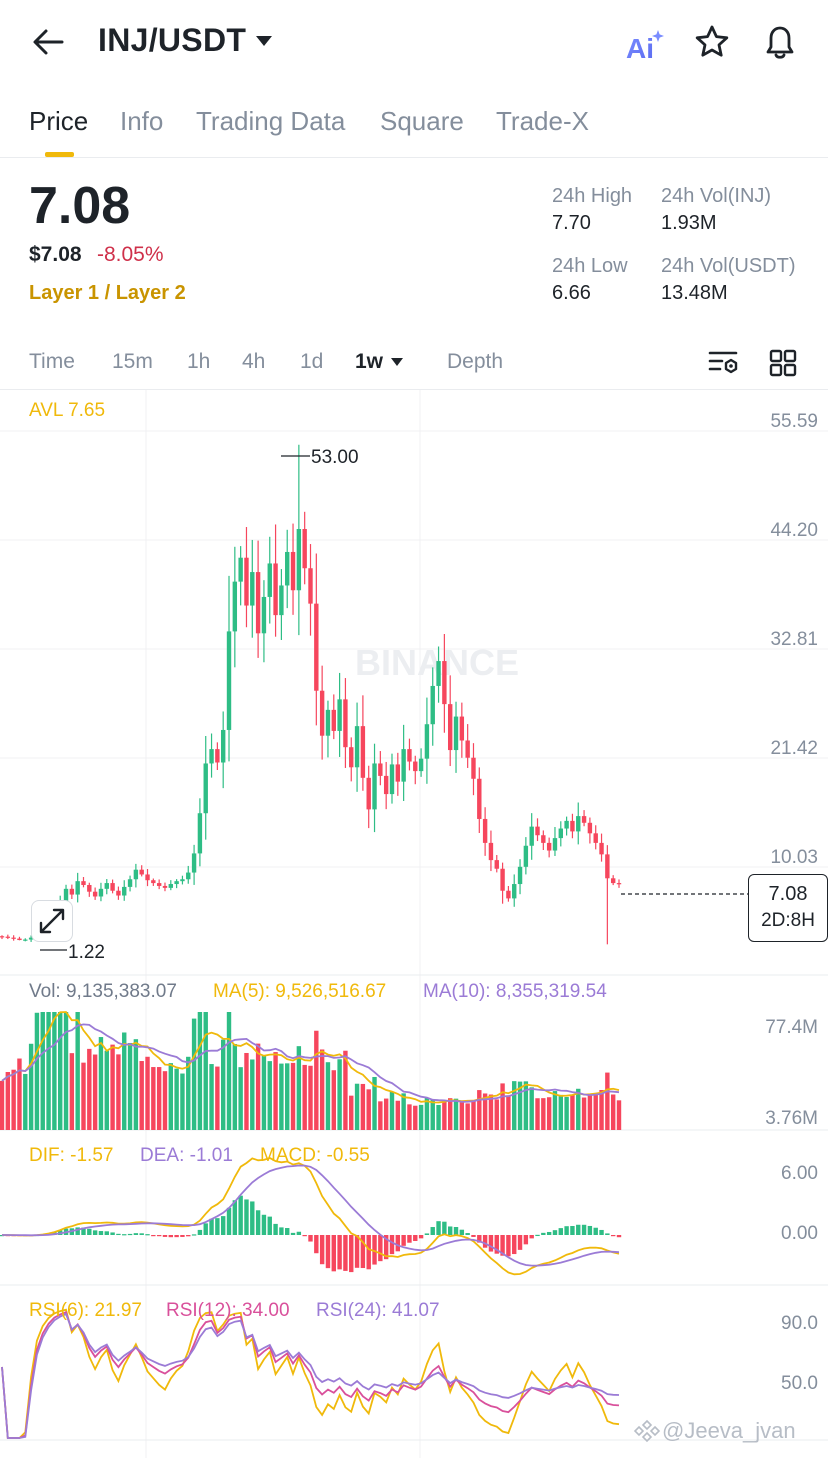 The width and height of the screenshot is (828, 1458). I want to click on ai-button: Ai, so click(646, 46).